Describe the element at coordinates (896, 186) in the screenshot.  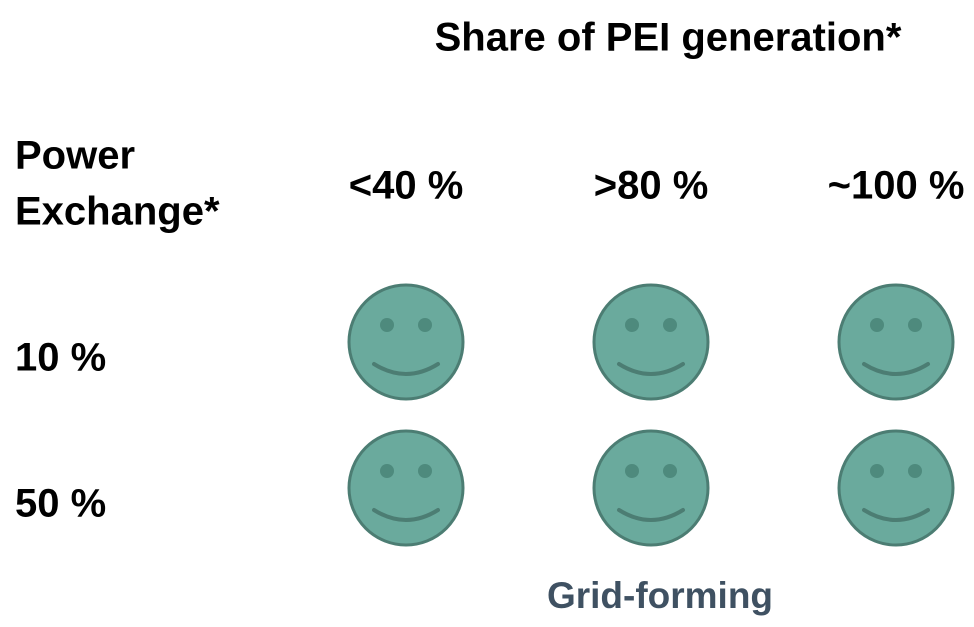
I see `column-header: ~100 %` at that location.